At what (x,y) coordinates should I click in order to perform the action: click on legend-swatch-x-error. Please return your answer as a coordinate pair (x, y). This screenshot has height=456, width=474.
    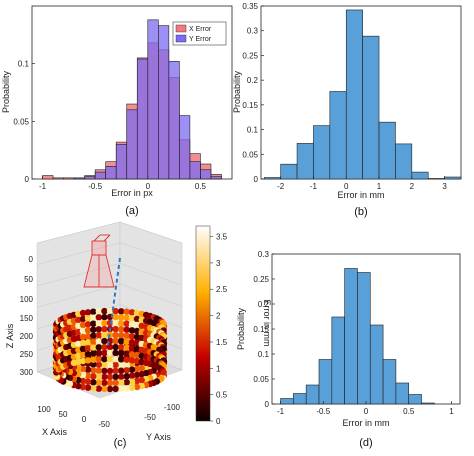
    Looking at the image, I should click on (181, 28).